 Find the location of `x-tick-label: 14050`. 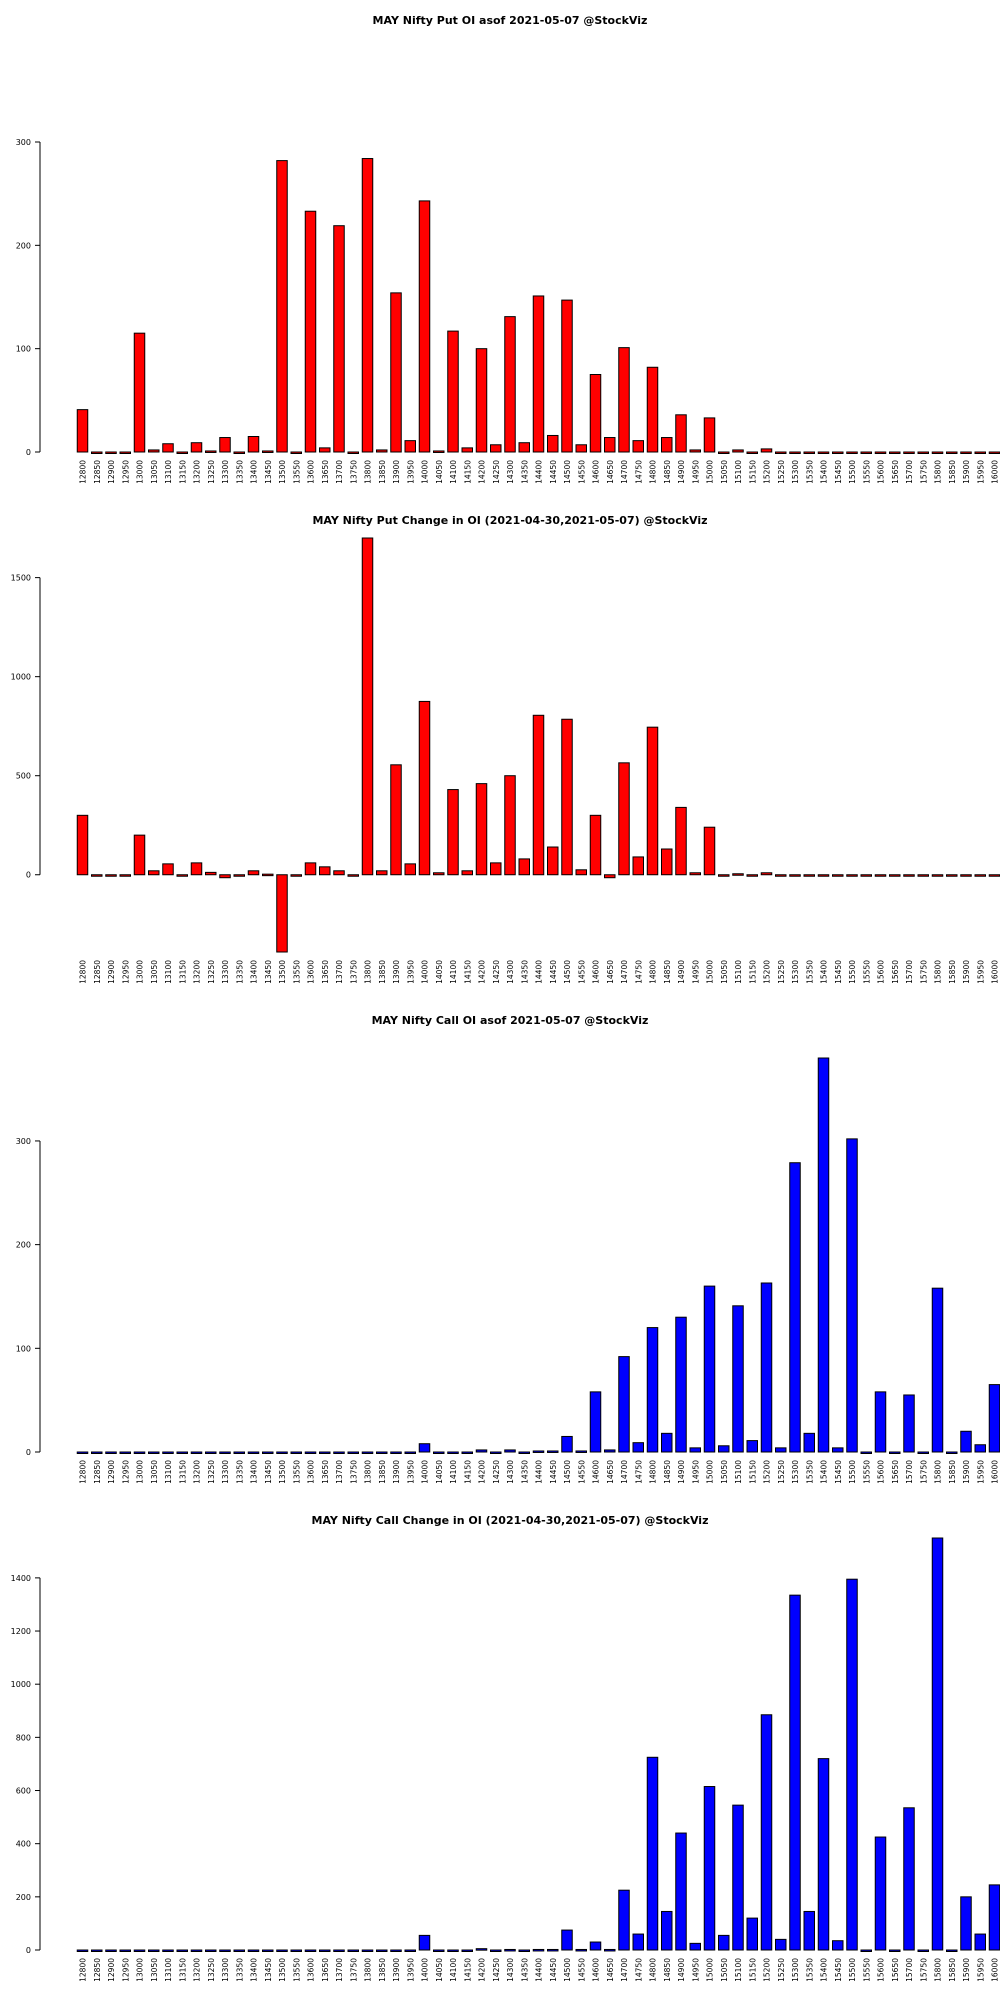

x-tick-label: 14050 is located at coordinates (439, 1970).